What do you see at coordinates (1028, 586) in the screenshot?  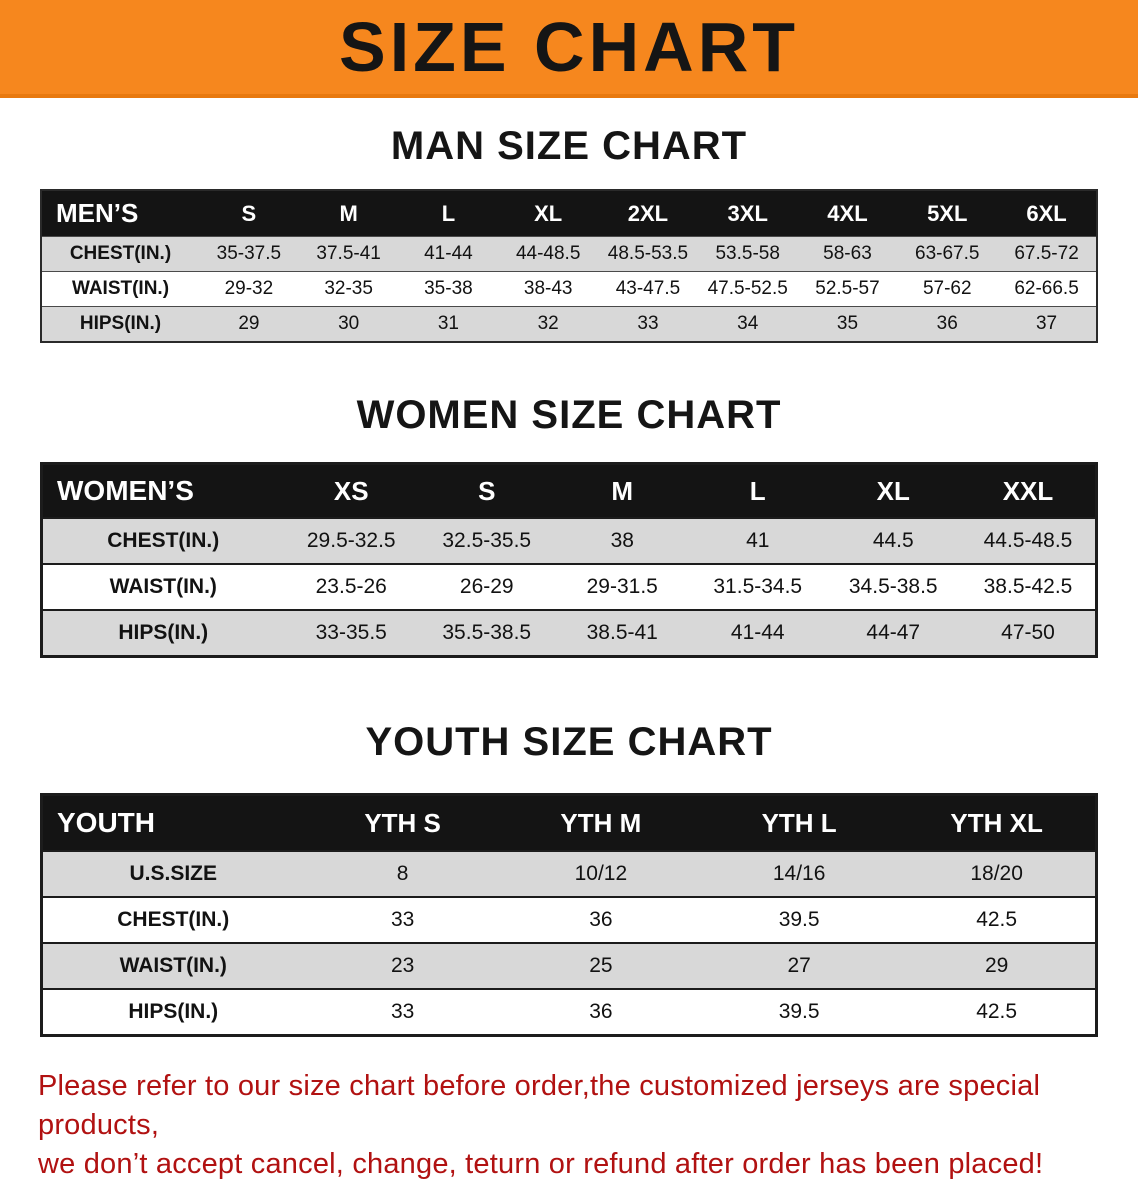 I see `value-cell: 38.5-42.5` at bounding box center [1028, 586].